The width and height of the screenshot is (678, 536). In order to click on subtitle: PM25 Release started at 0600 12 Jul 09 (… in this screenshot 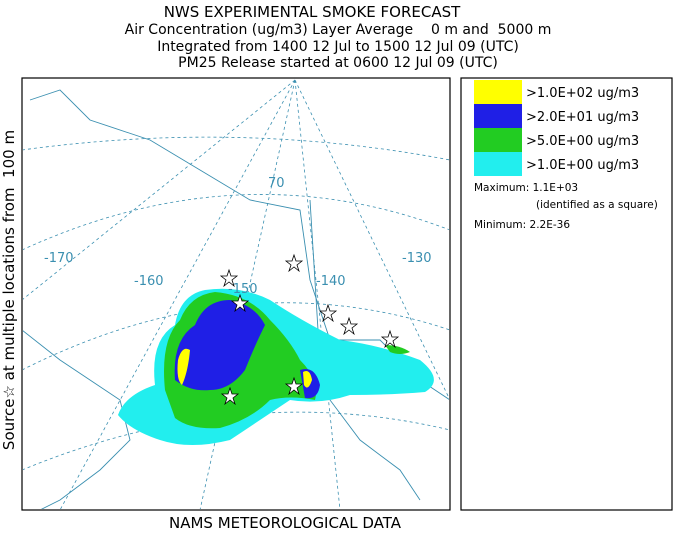, I will do `click(338, 63)`.